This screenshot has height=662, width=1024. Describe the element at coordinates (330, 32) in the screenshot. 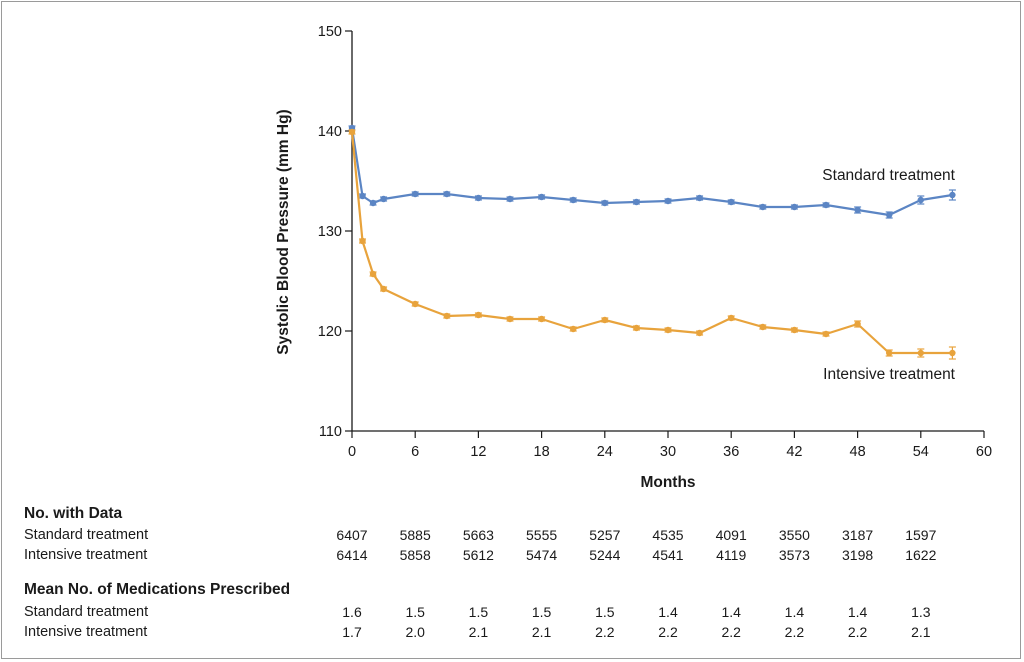

I see `y-tick-label: 150` at that location.